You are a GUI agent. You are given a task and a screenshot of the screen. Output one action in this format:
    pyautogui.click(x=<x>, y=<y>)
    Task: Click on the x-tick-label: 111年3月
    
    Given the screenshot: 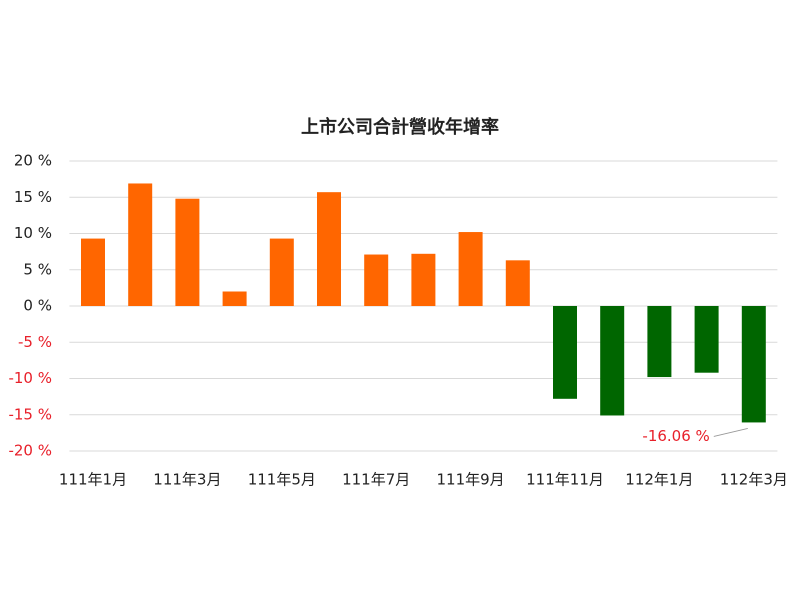 What is the action you would take?
    pyautogui.click(x=187, y=480)
    